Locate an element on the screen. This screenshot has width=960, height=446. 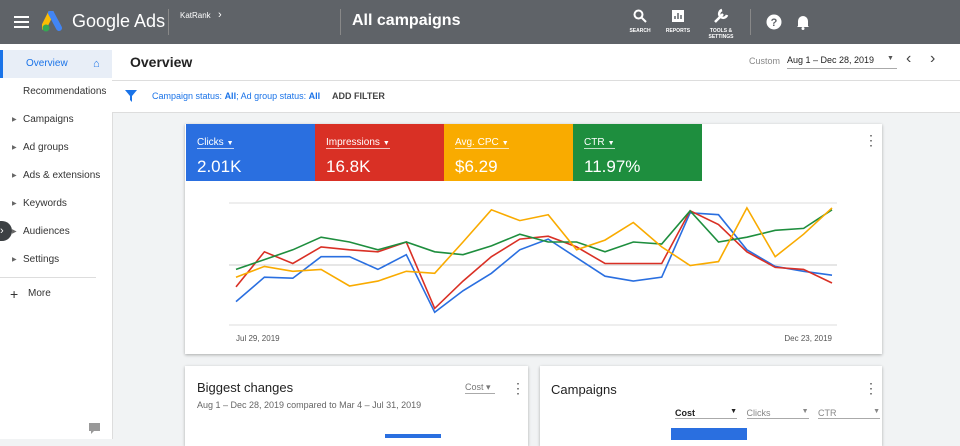
metric-tile: Avg. CPC ▼ $6.29 is located at coordinates (508, 152).